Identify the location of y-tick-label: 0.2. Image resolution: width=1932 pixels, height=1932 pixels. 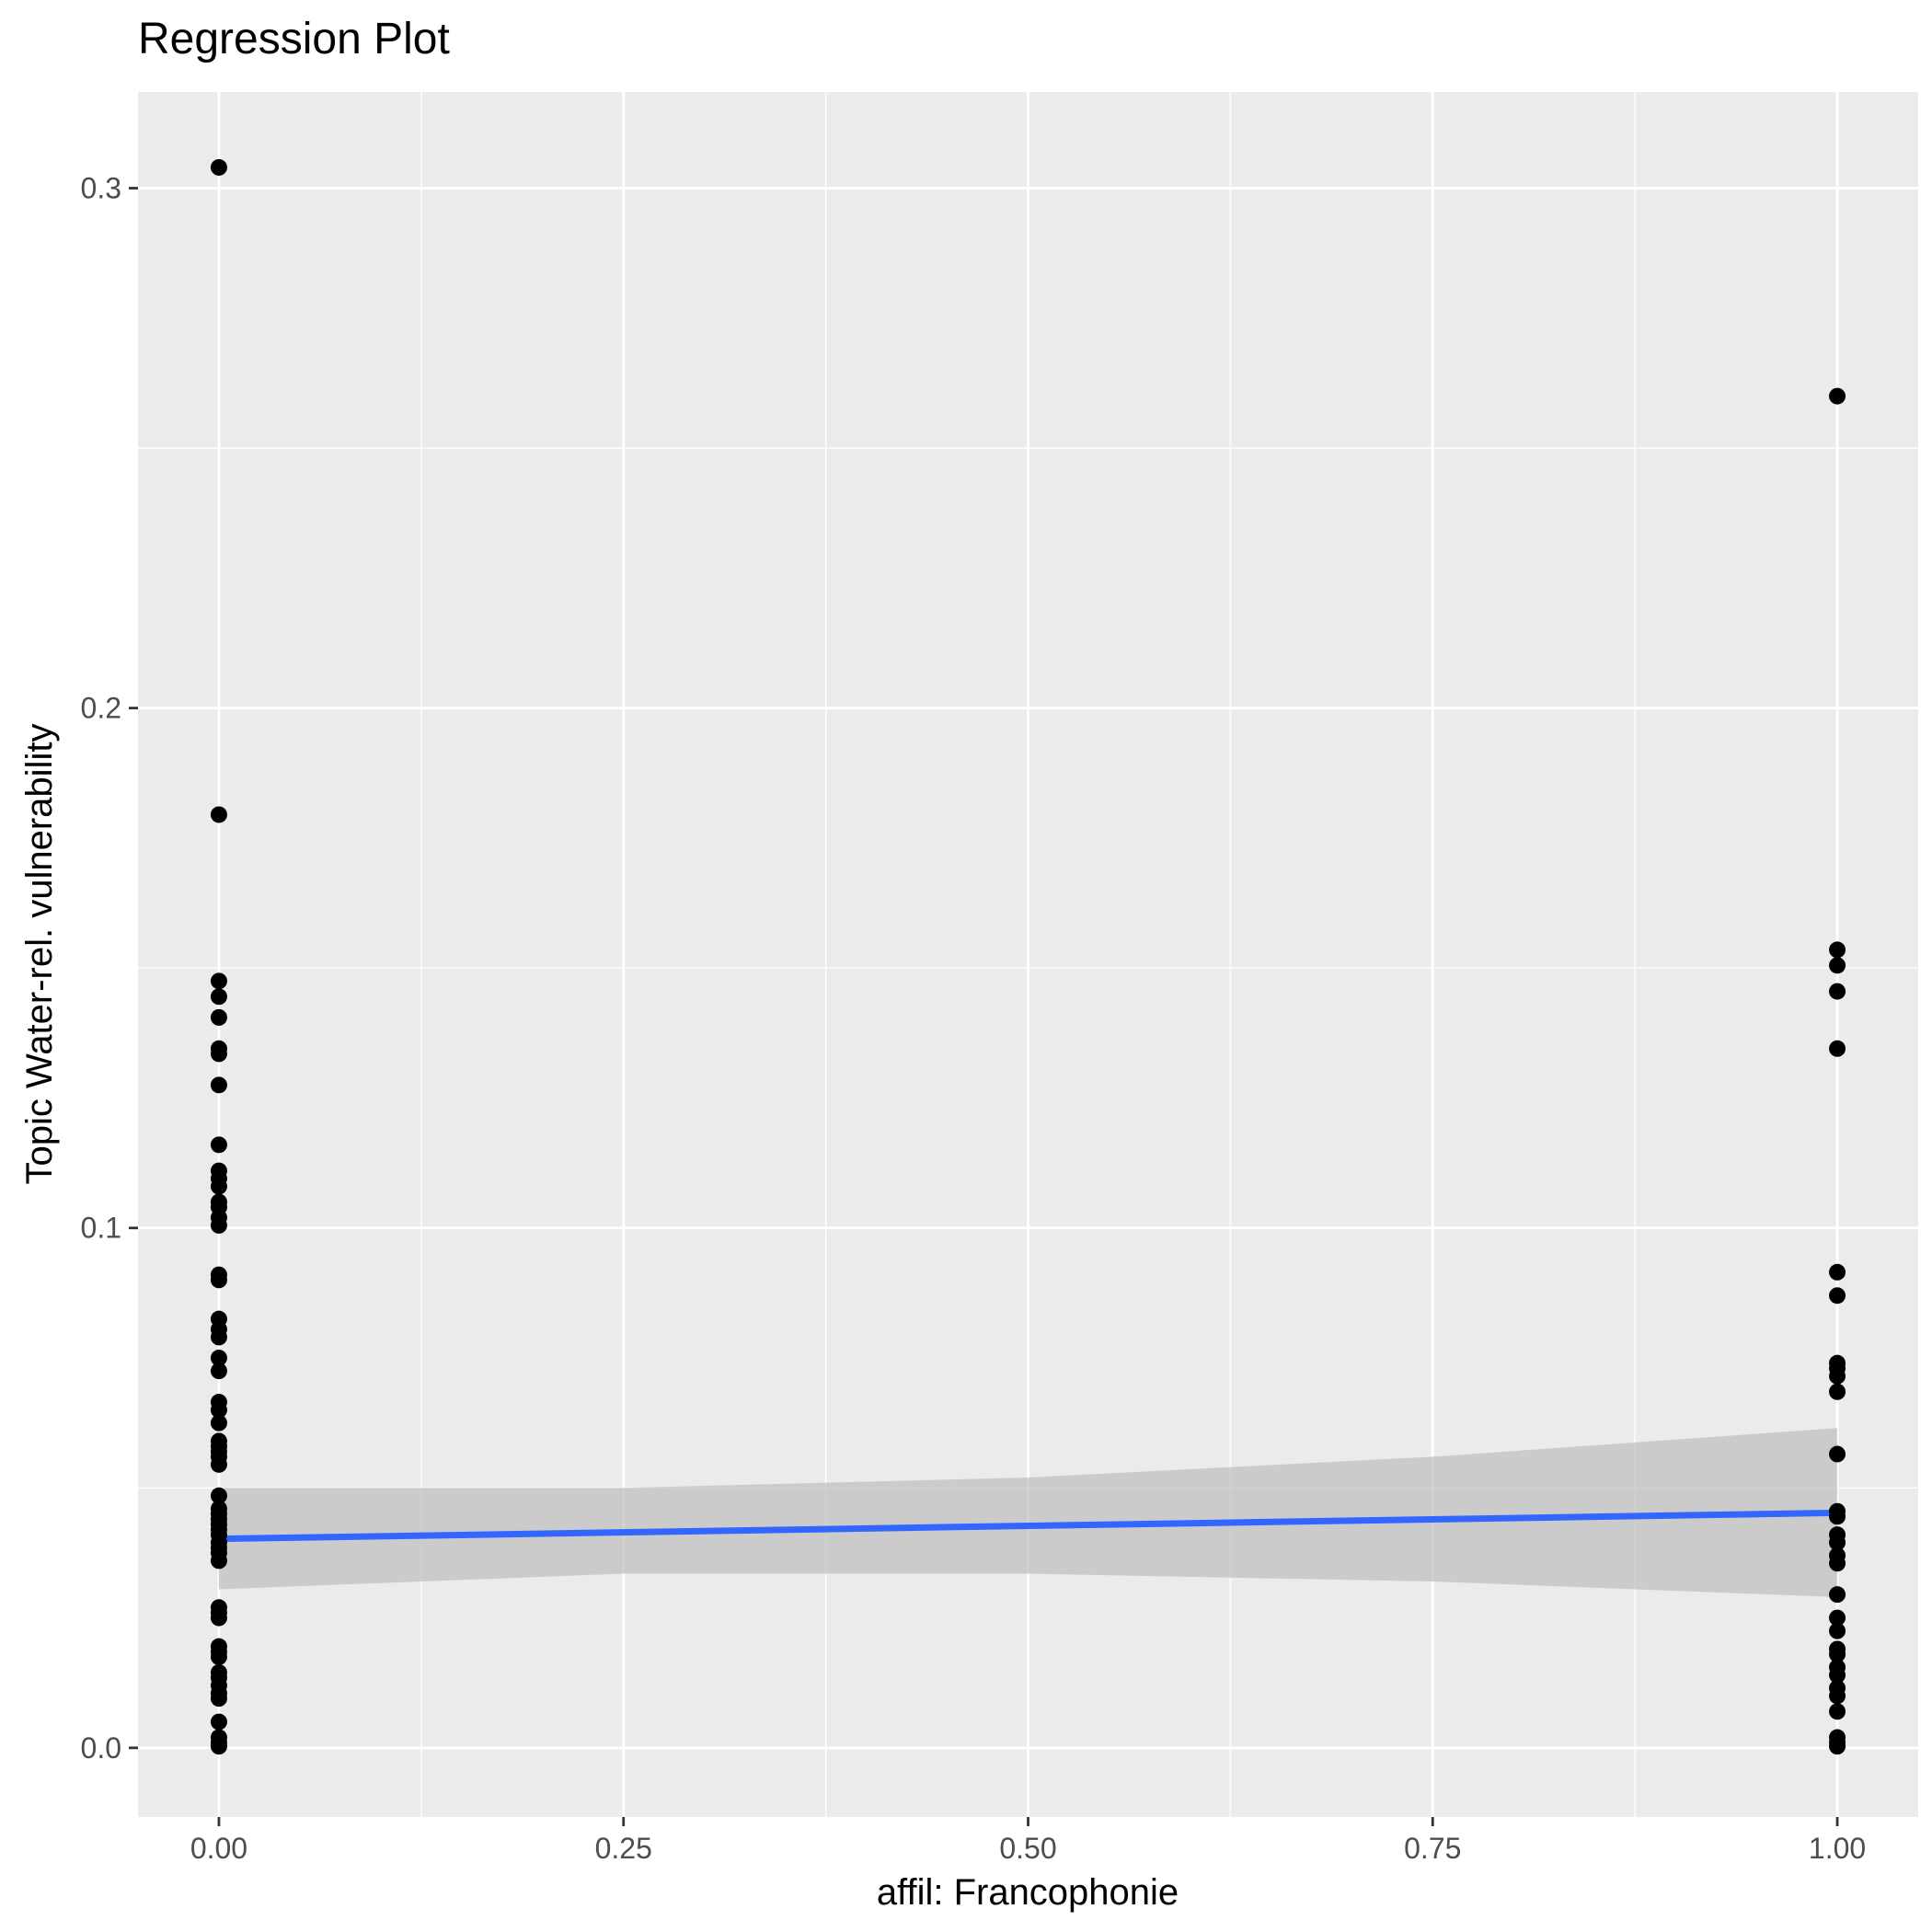
(101, 708).